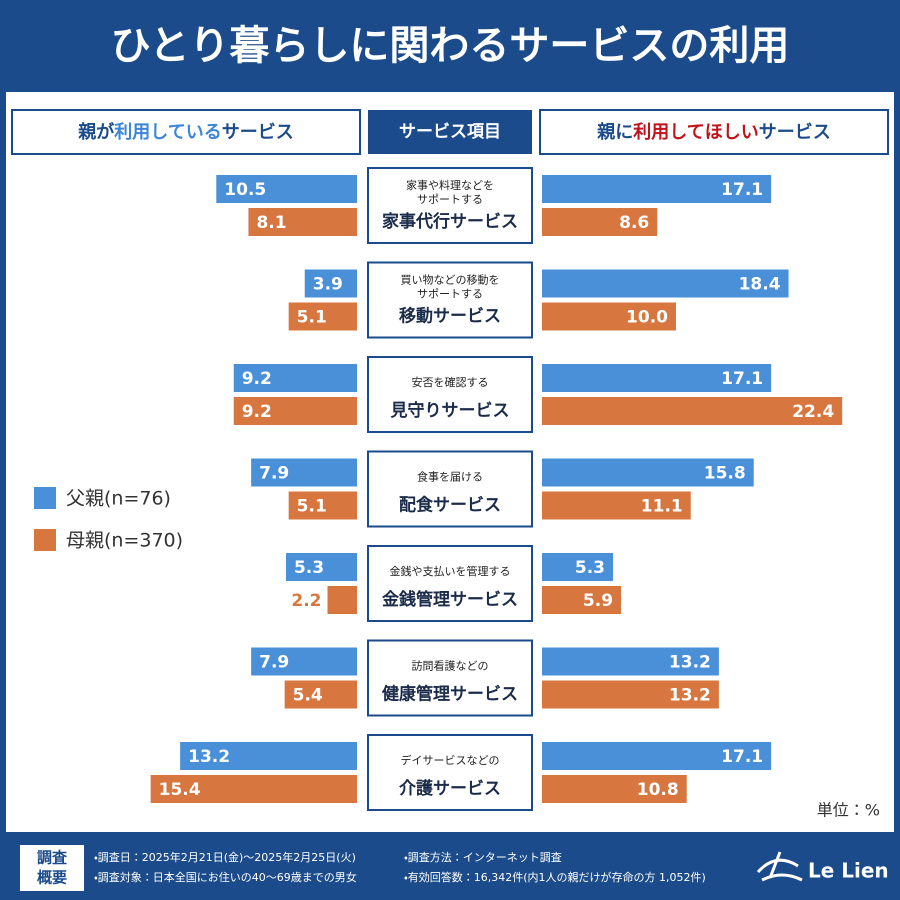  What do you see at coordinates (848, 871) in the screenshot?
I see `logo: Le Lien` at bounding box center [848, 871].